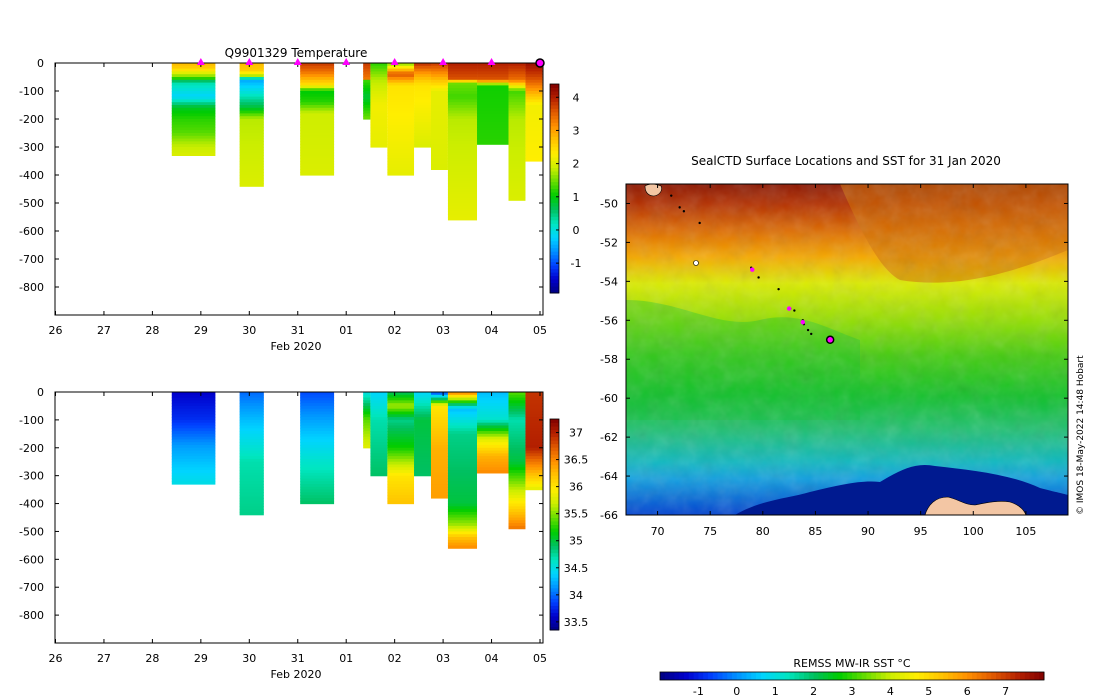 The height and width of the screenshot is (700, 1100). I want to click on map-y-tick-label: -52, so click(609, 242).